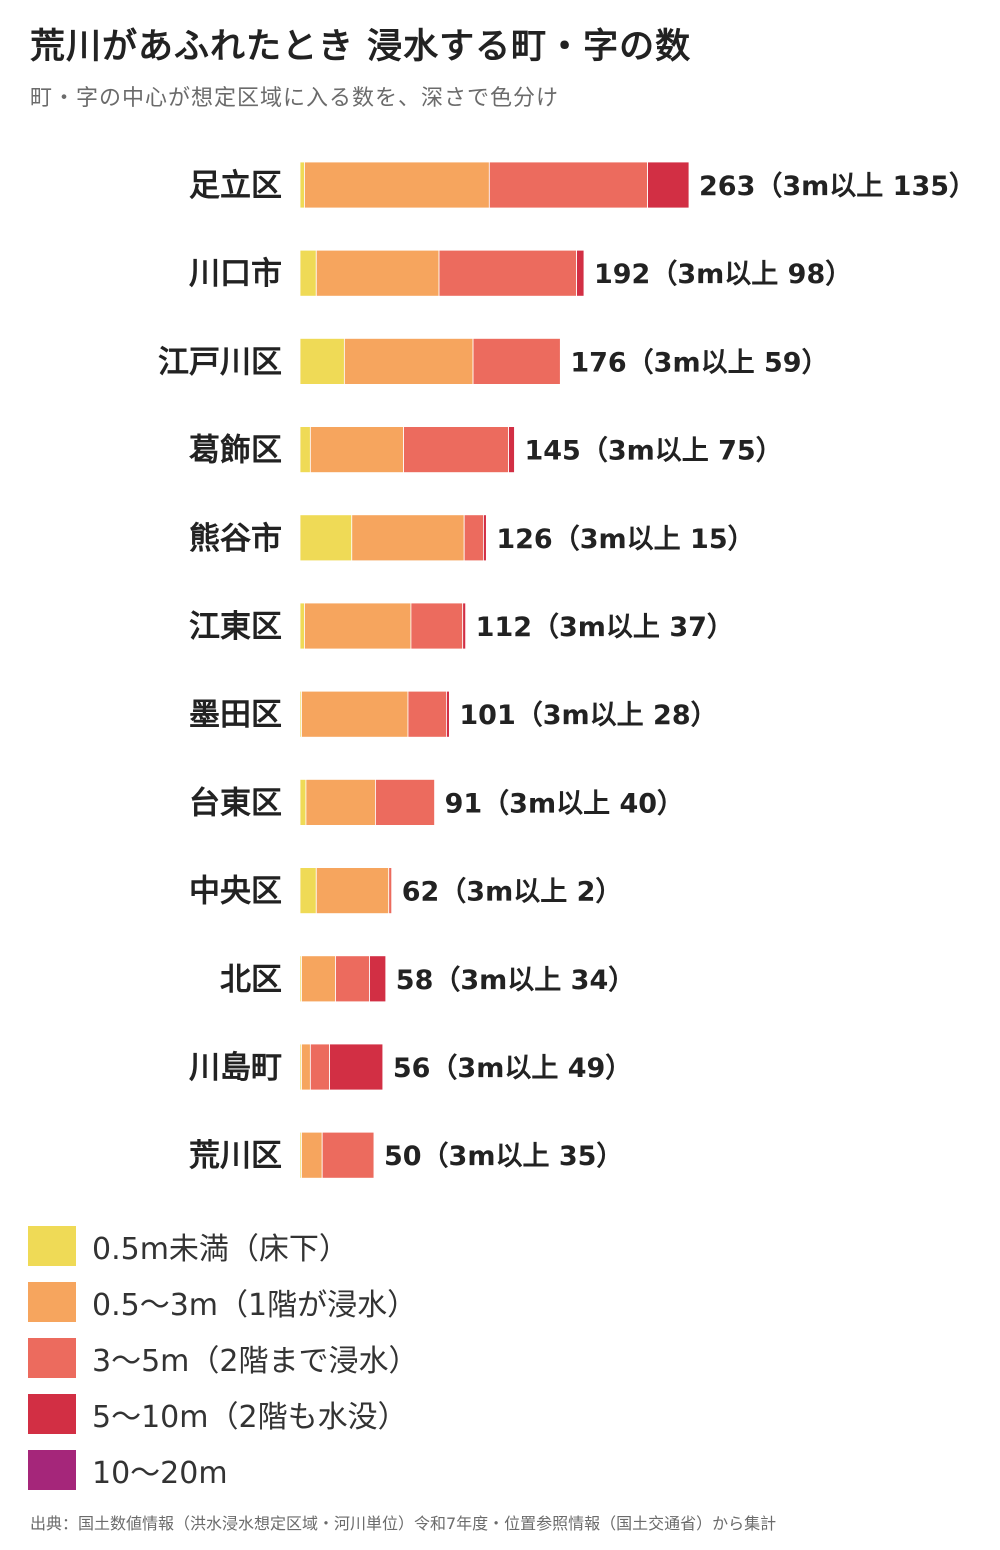 This screenshot has width=1000, height=1550. I want to click on legend-item: 0.5〜3m（1階が浸水）, so click(223, 1302).